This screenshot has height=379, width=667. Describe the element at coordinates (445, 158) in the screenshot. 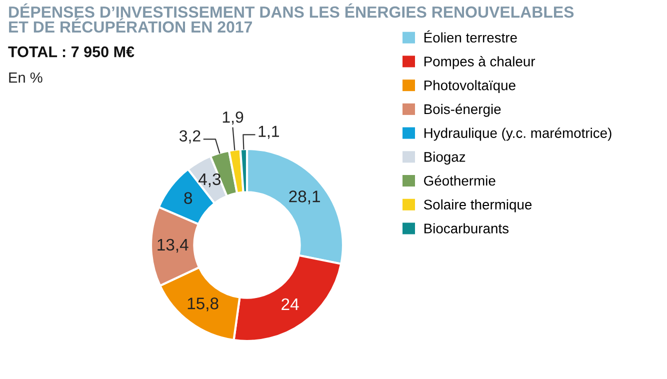

I see `legend-label: Biogaz` at that location.